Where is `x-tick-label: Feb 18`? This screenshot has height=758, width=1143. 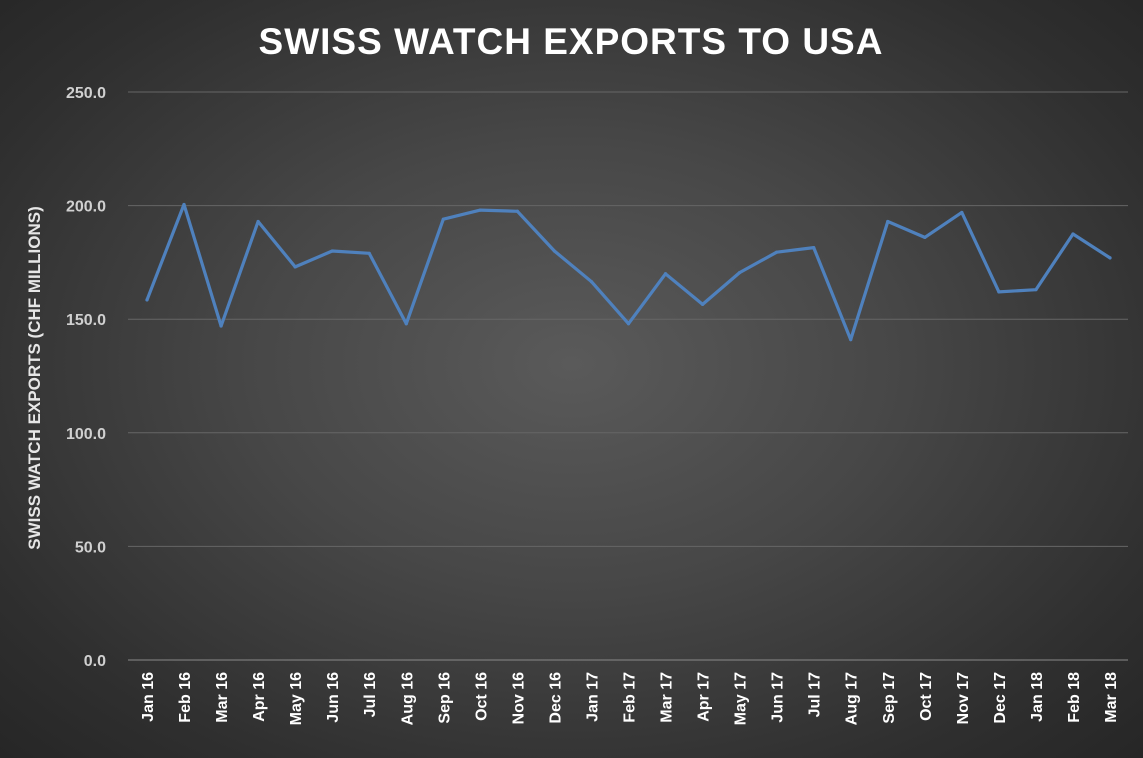
x-tick-label: Feb 18 is located at coordinates (1074, 697).